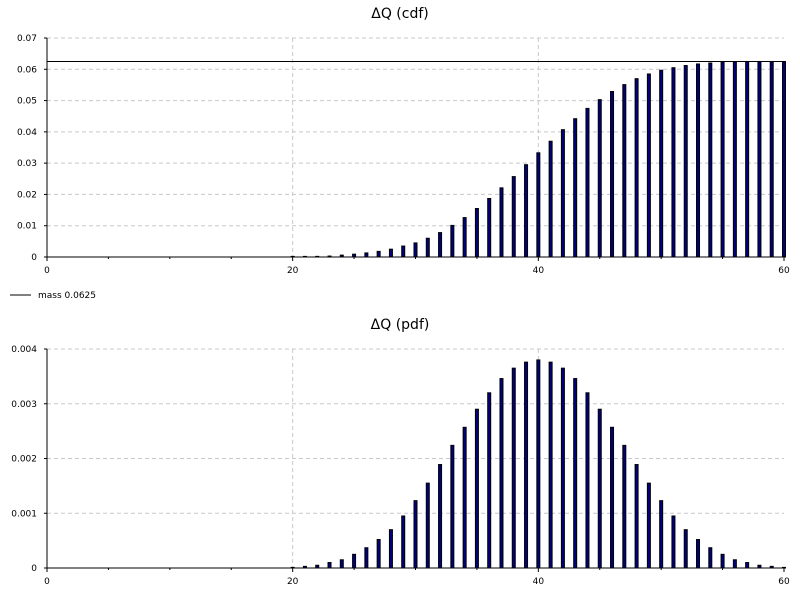 This screenshot has width=800, height=600. Describe the element at coordinates (27, 195) in the screenshot. I see `cdf-y-tick-label: 0.02` at that location.